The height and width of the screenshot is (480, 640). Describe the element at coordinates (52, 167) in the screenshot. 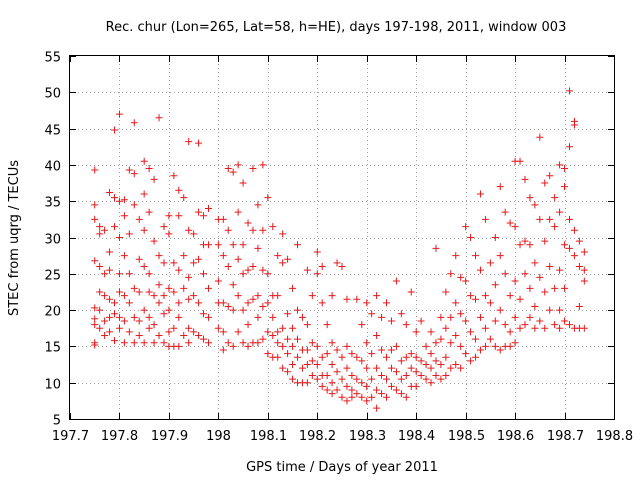

I see `y-tick-label: 40` at that location.